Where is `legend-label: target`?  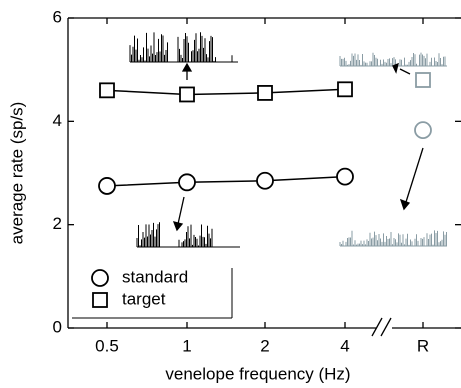
legend-label: target is located at coordinates (144, 298).